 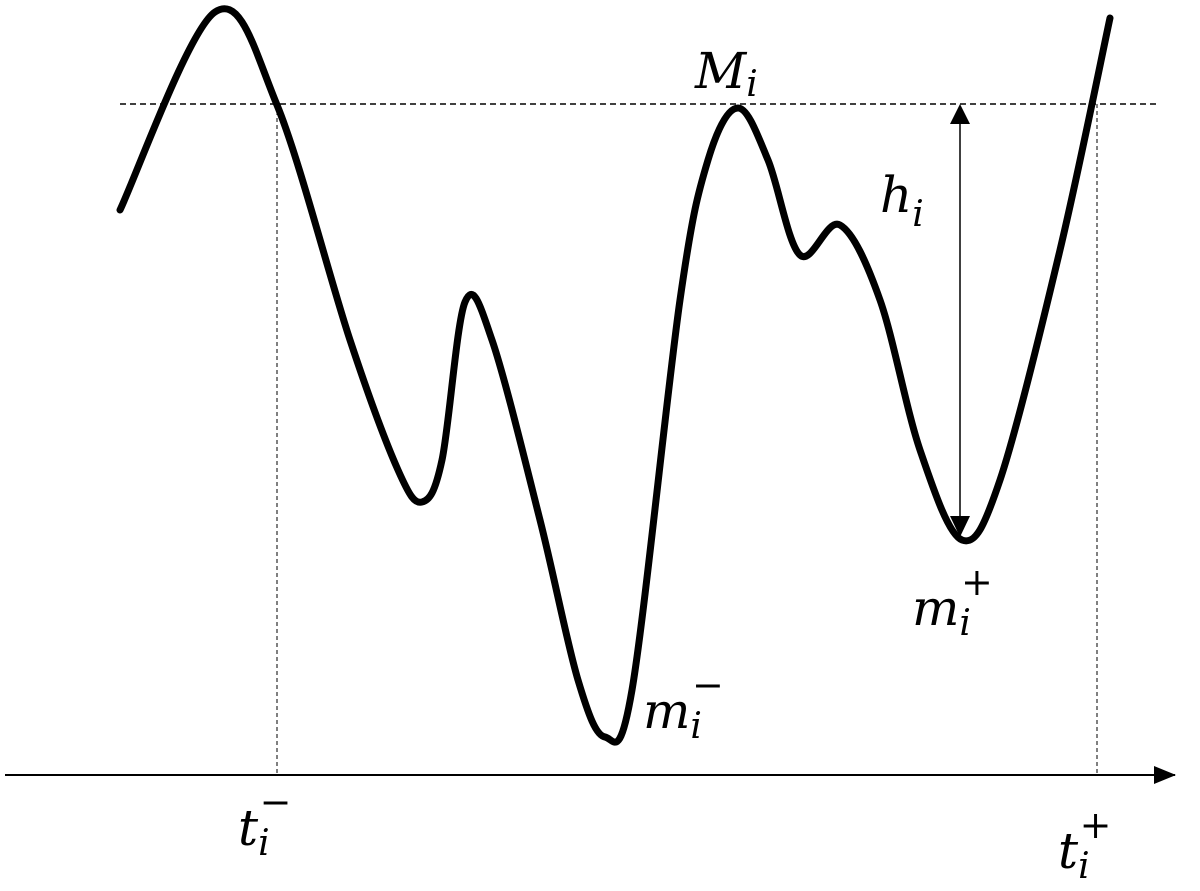 I want to click on label-m-i-plus: mi+, so click(x=952, y=602).